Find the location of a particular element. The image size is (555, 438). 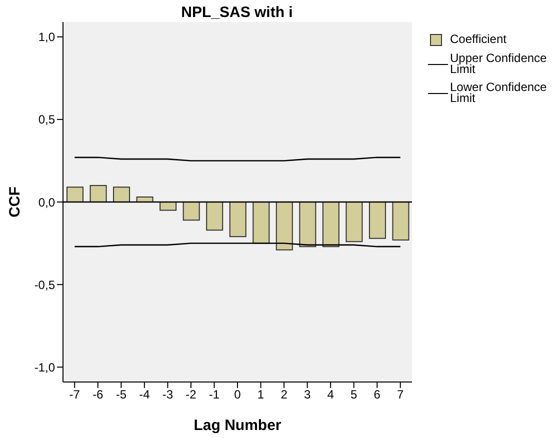

x-axis-title: Lag Number is located at coordinates (238, 425).